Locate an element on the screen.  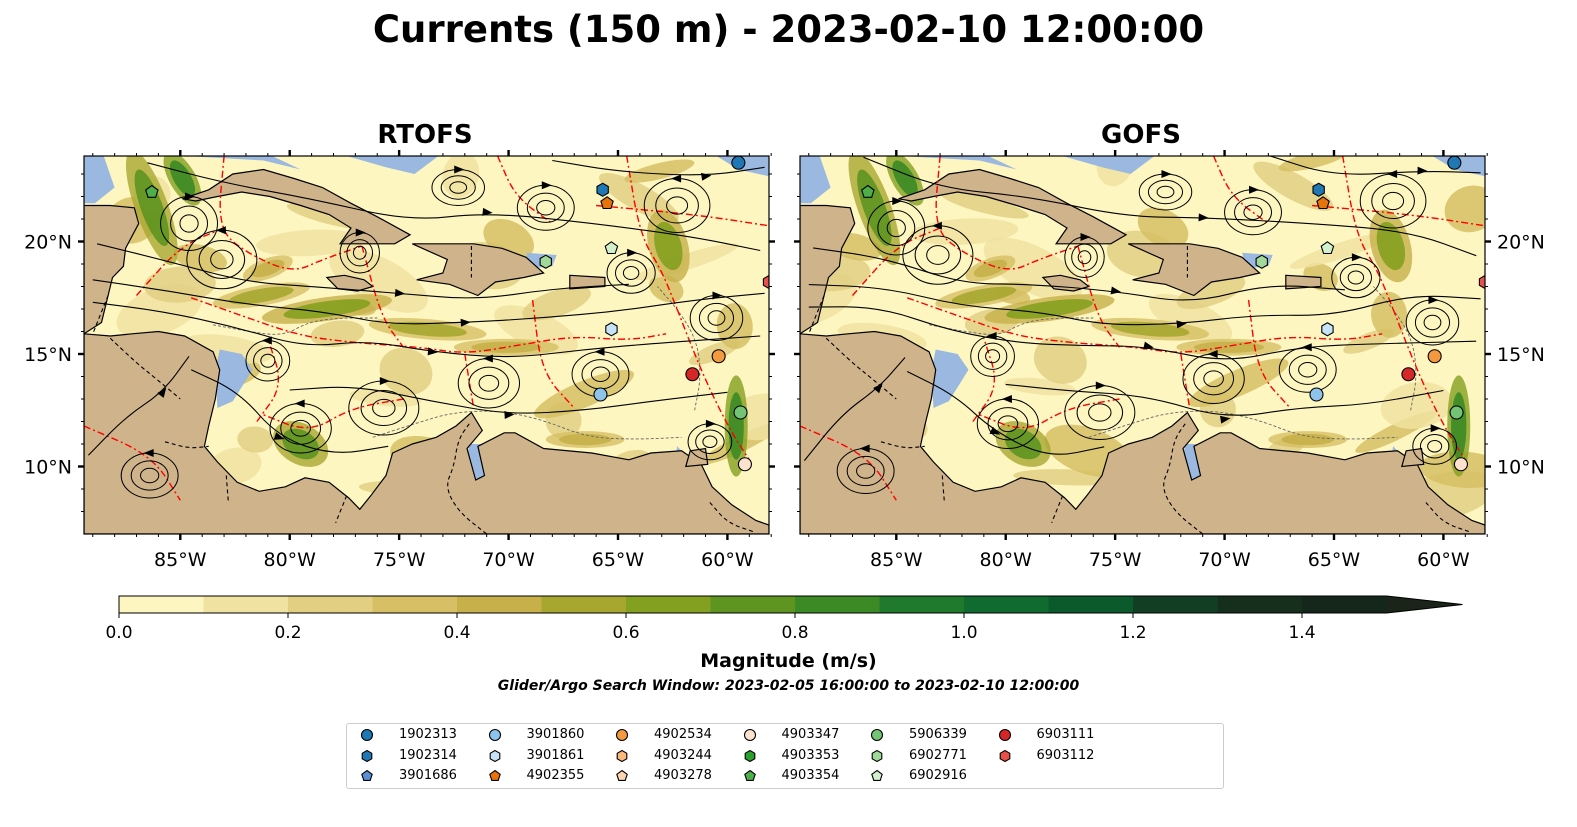
legend-label: 4903354 is located at coordinates (810, 775).